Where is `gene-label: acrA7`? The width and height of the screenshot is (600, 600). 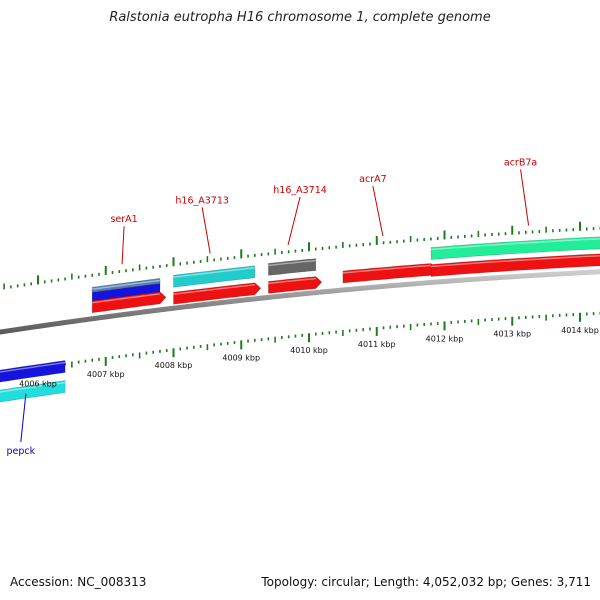 gene-label: acrA7 is located at coordinates (373, 179).